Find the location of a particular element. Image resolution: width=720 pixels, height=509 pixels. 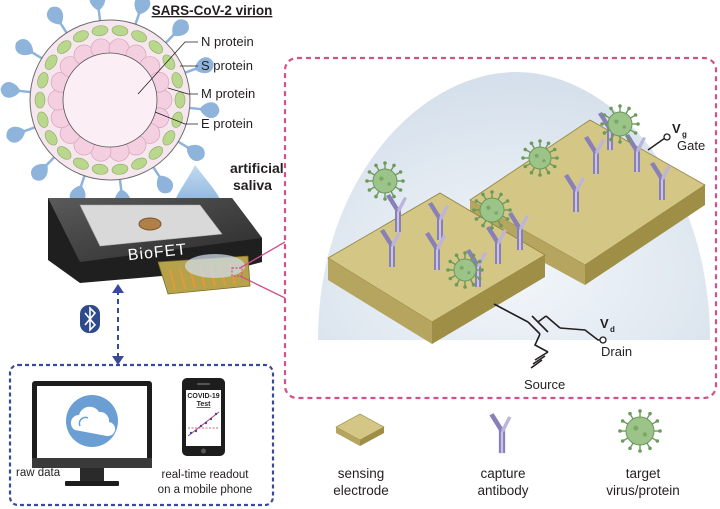

capture-antibodies is located at coordinates (525, 199).